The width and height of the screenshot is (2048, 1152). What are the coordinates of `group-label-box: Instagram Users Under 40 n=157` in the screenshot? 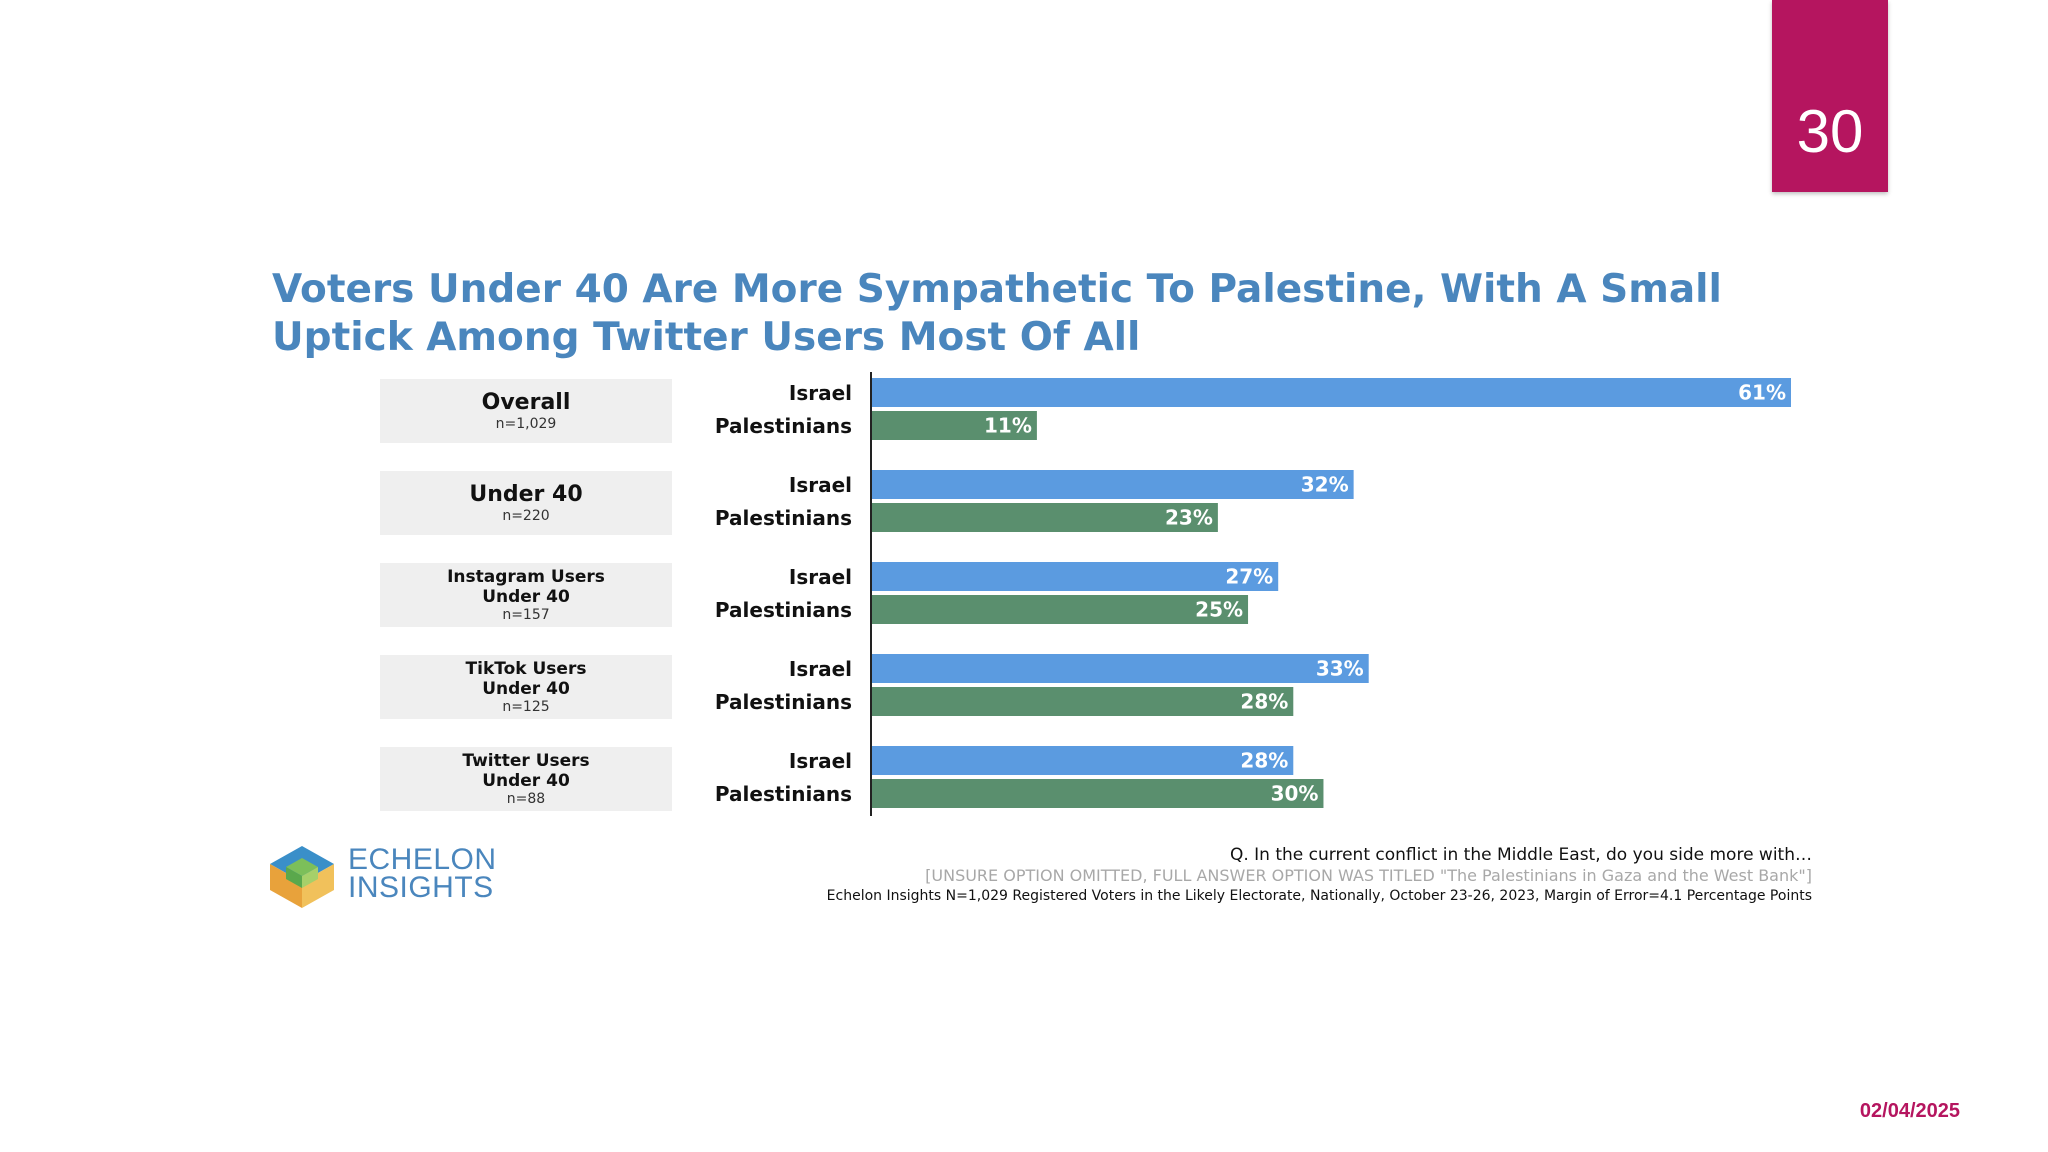 It's located at (526, 595).